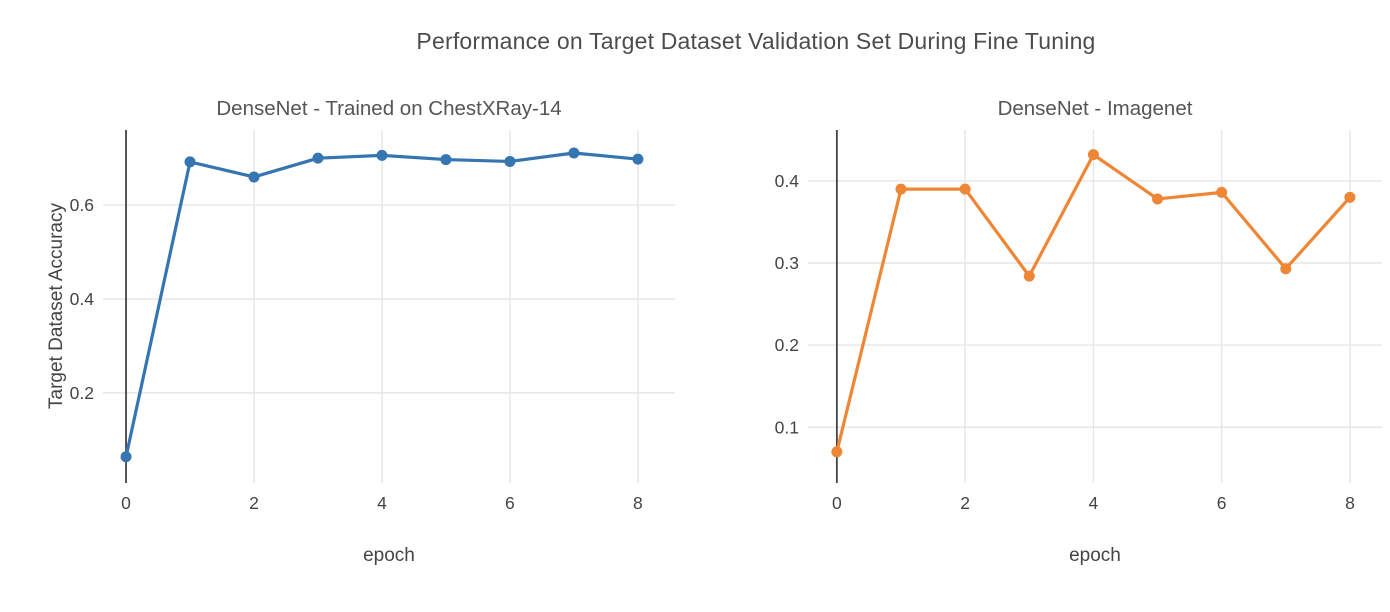  What do you see at coordinates (389, 108) in the screenshot?
I see `subplot-title-chestxray: DenseNet - Trained on ChestXRay-14` at bounding box center [389, 108].